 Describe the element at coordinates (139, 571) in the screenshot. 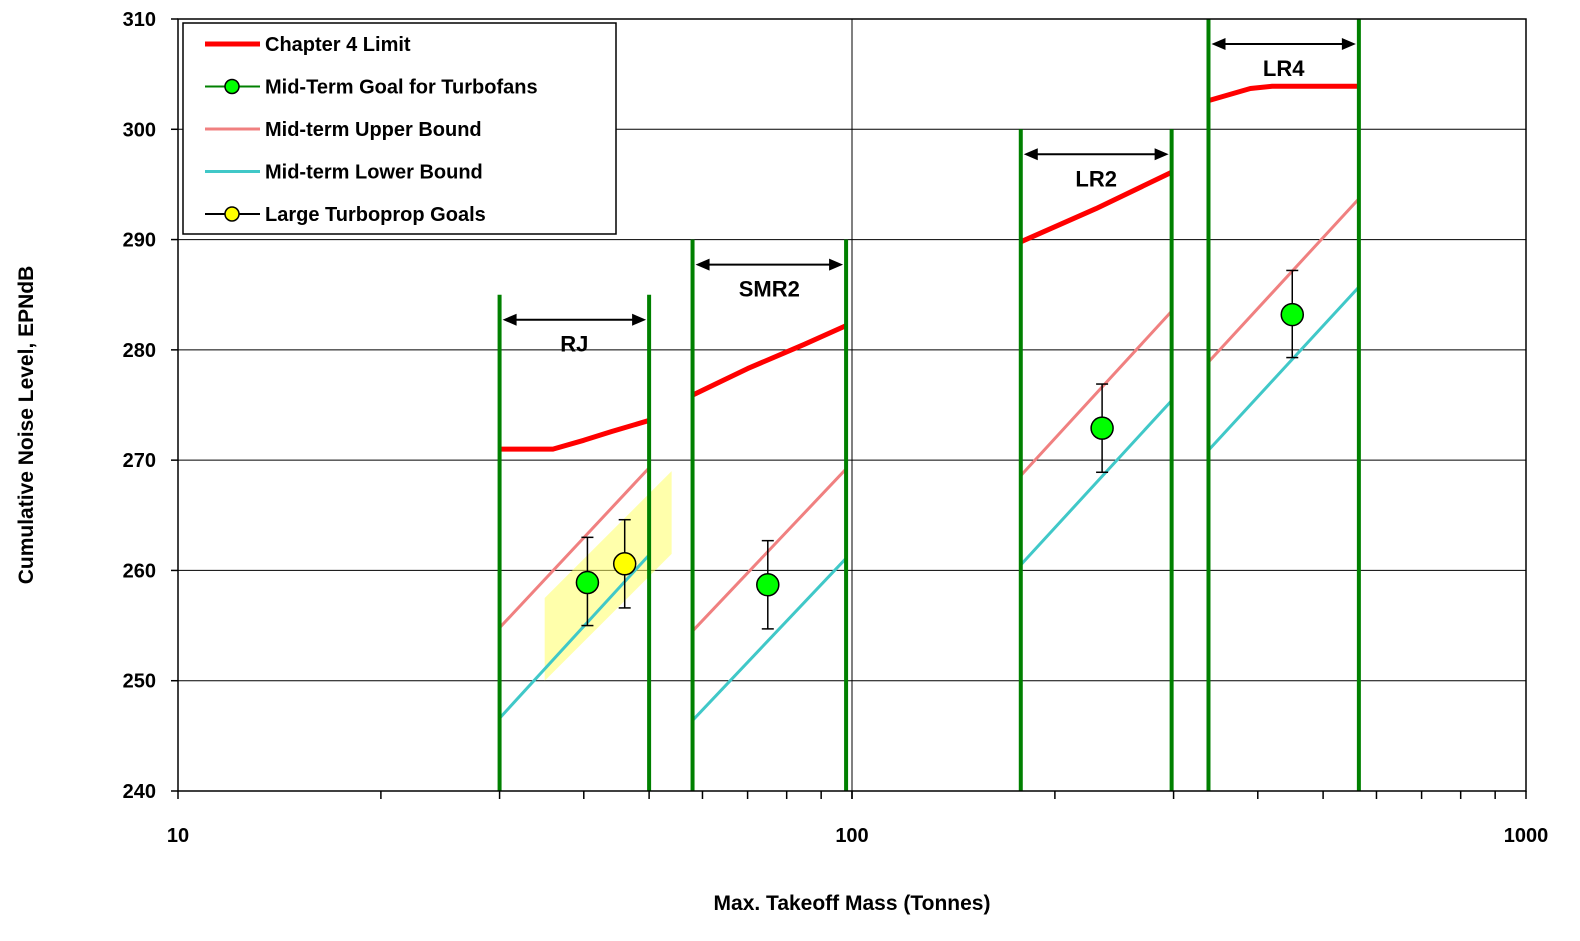

I see `y-tick-label: 260` at that location.